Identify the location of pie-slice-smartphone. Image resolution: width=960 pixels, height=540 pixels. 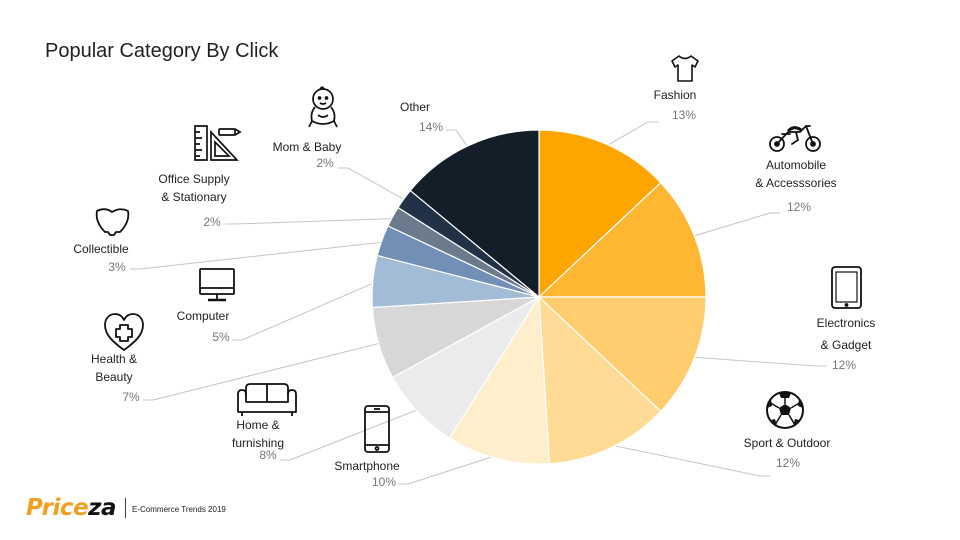
(499, 380).